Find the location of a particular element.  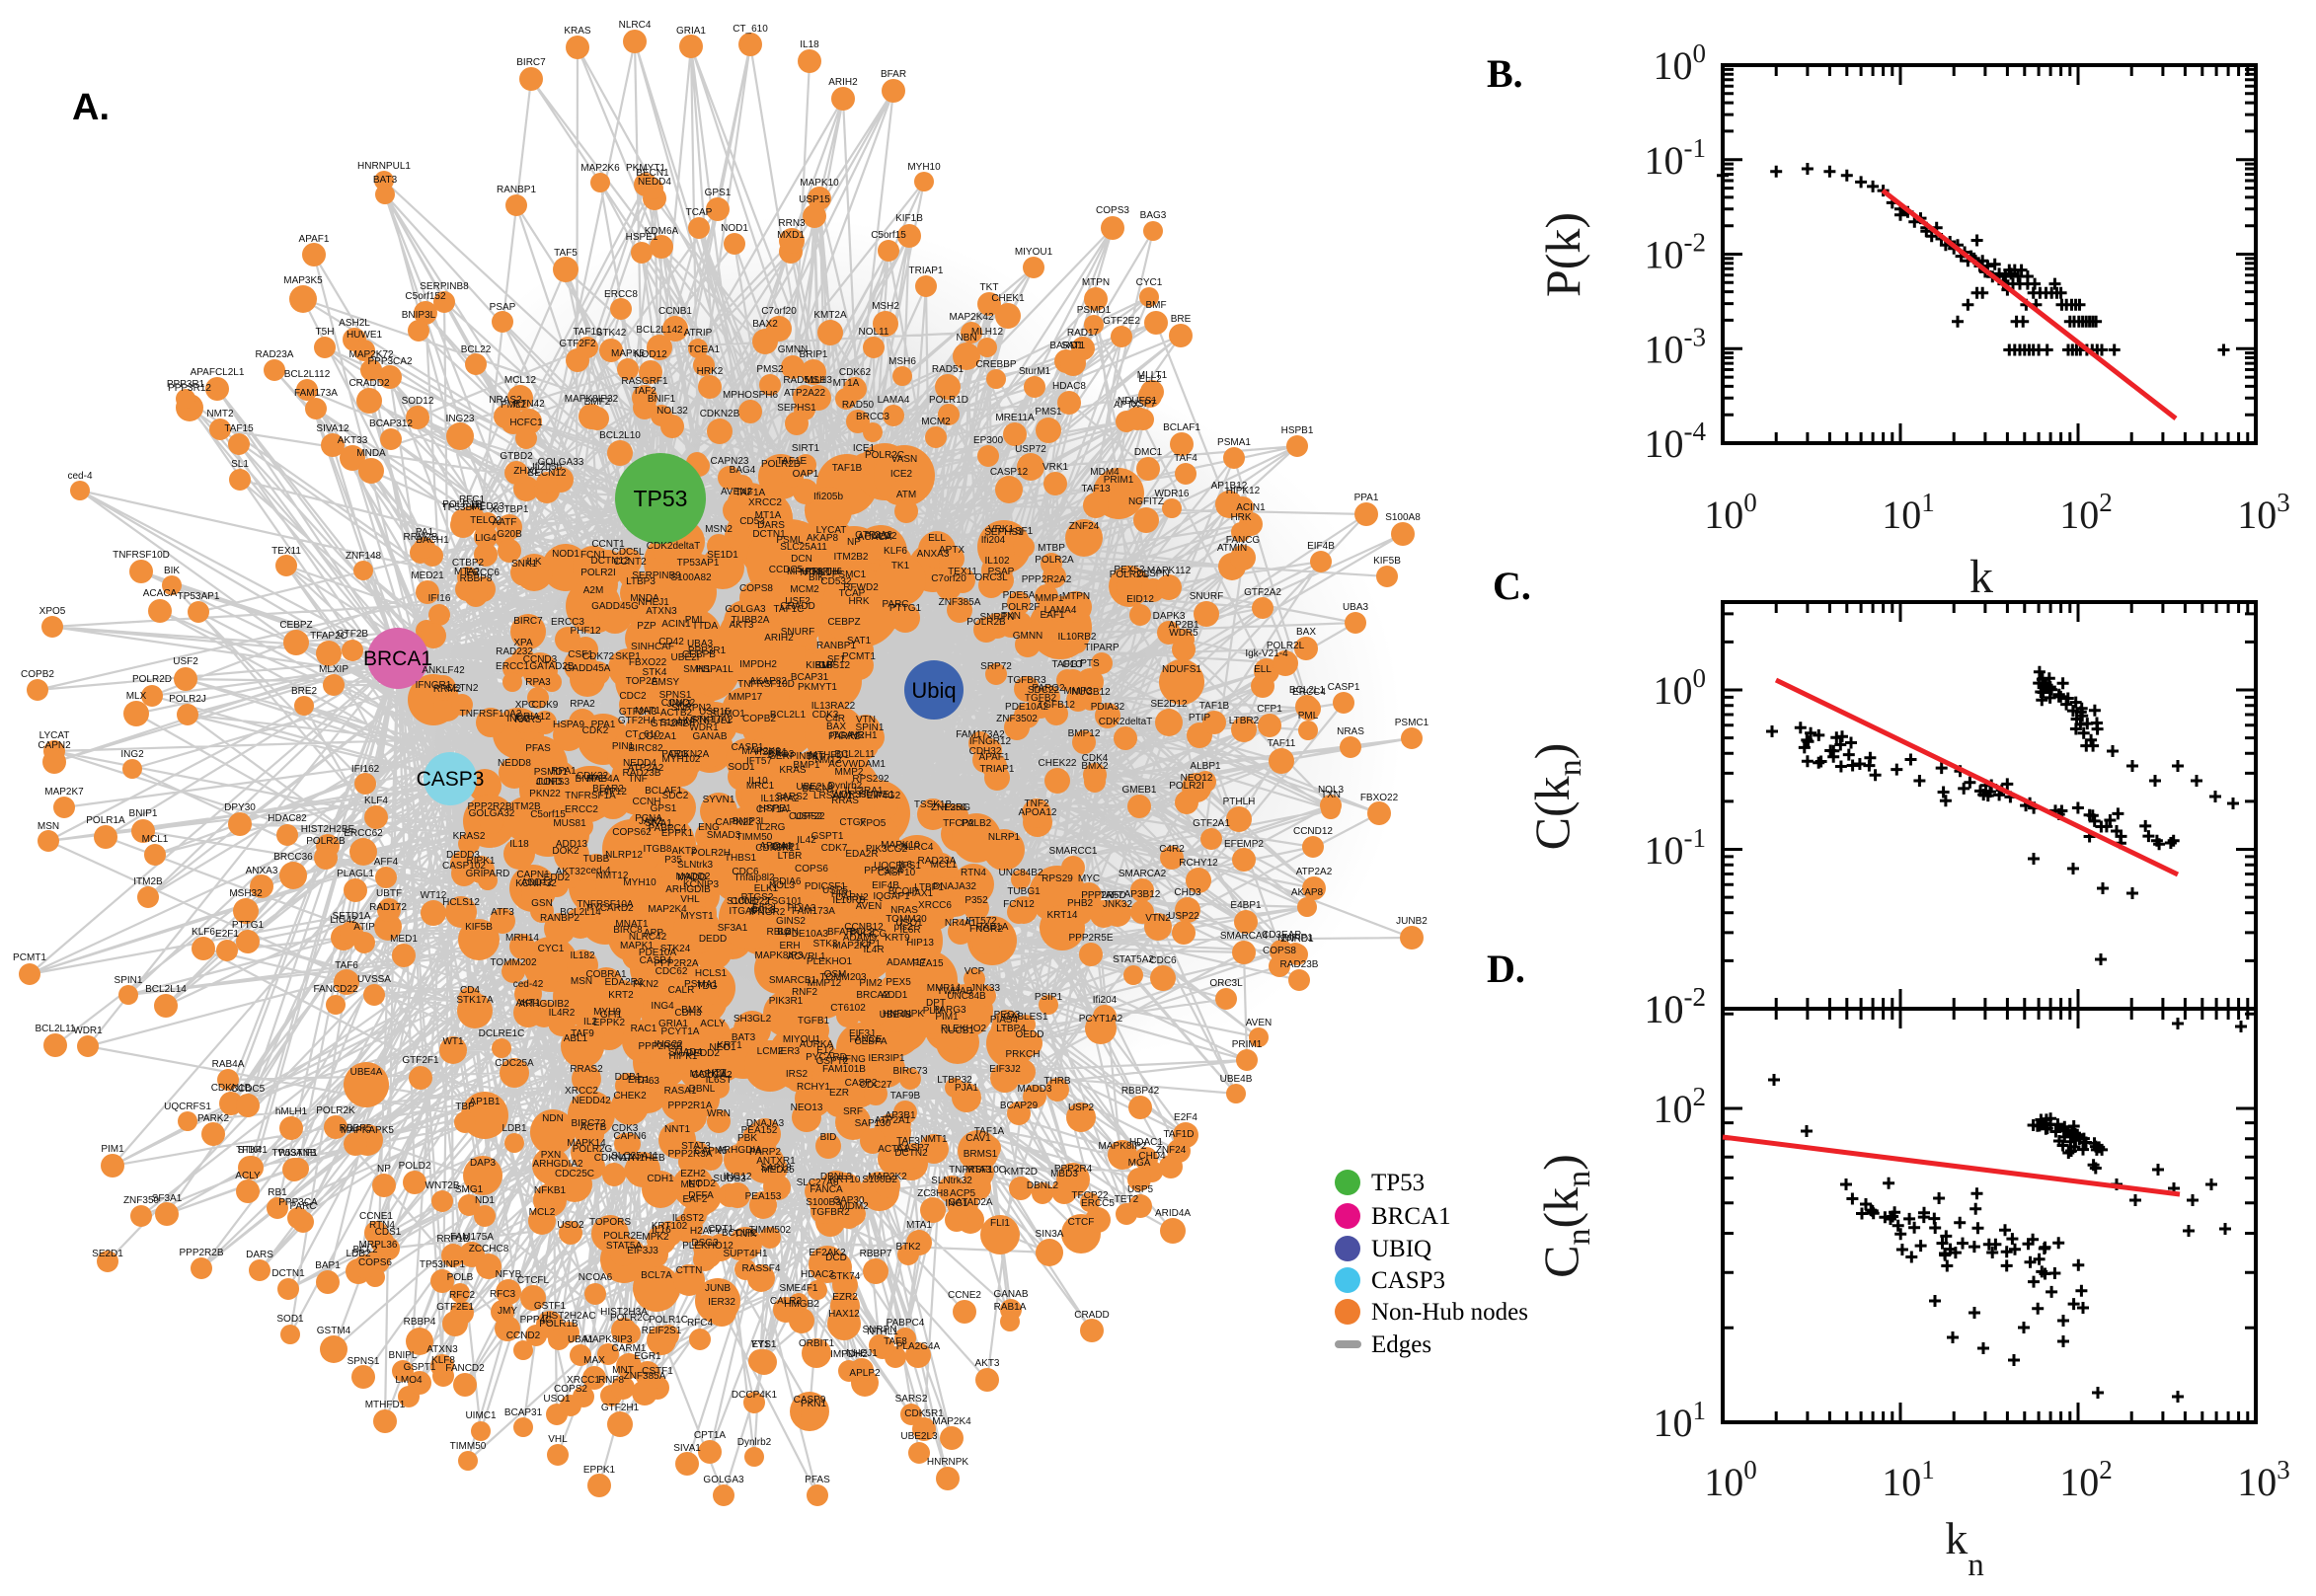

svg-text: PPA1 is located at coordinates (604, 725).